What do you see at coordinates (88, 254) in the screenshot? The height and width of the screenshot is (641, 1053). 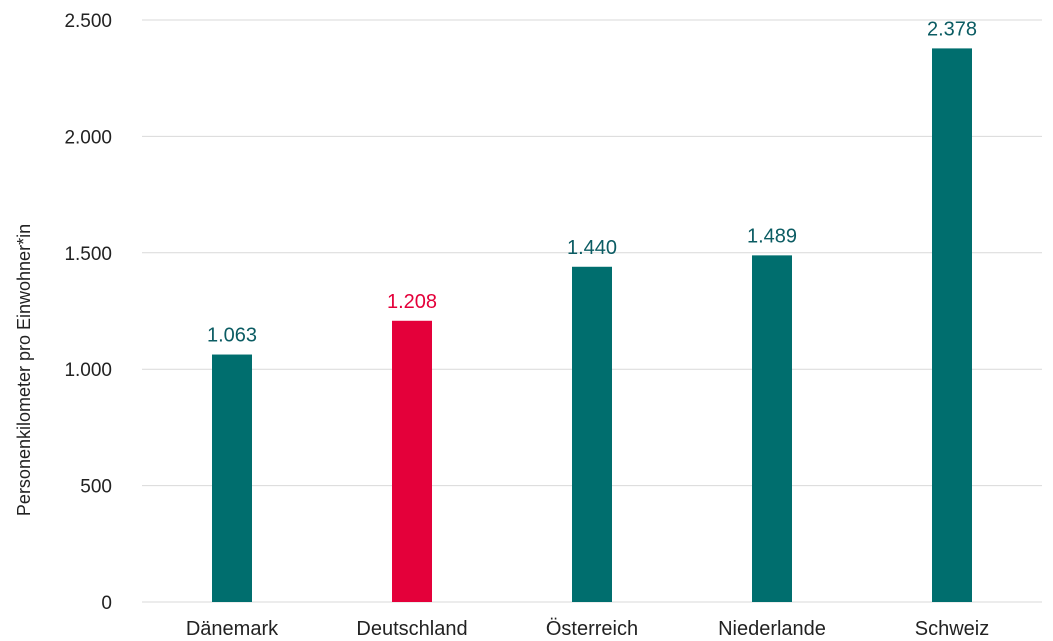 I see `y-tick-label: 1.500` at bounding box center [88, 254].